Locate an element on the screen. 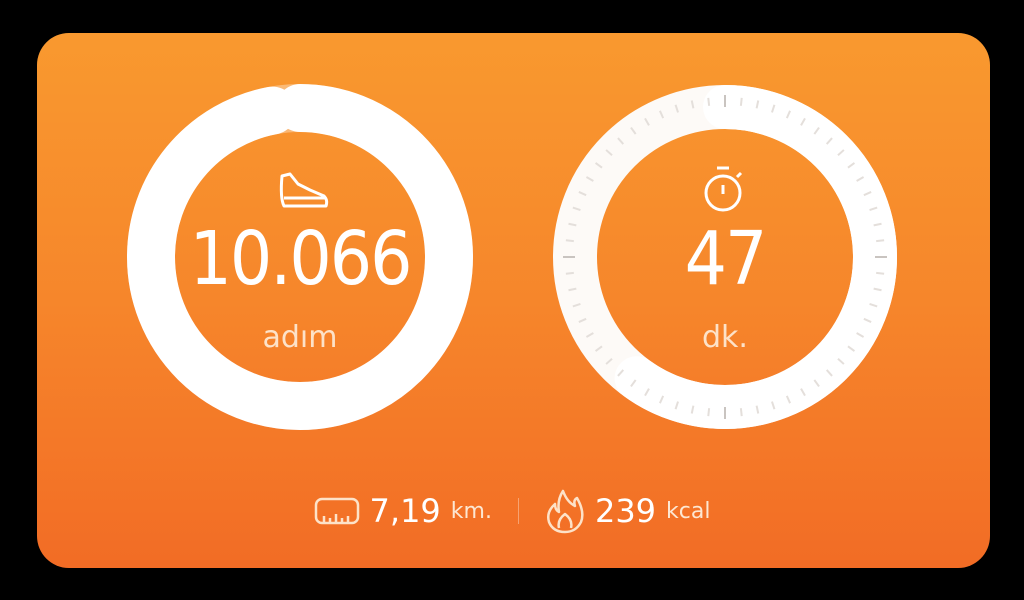 The image size is (1024, 600). summary-stats: 7,19 km. 239 kcal is located at coordinates (512, 511).